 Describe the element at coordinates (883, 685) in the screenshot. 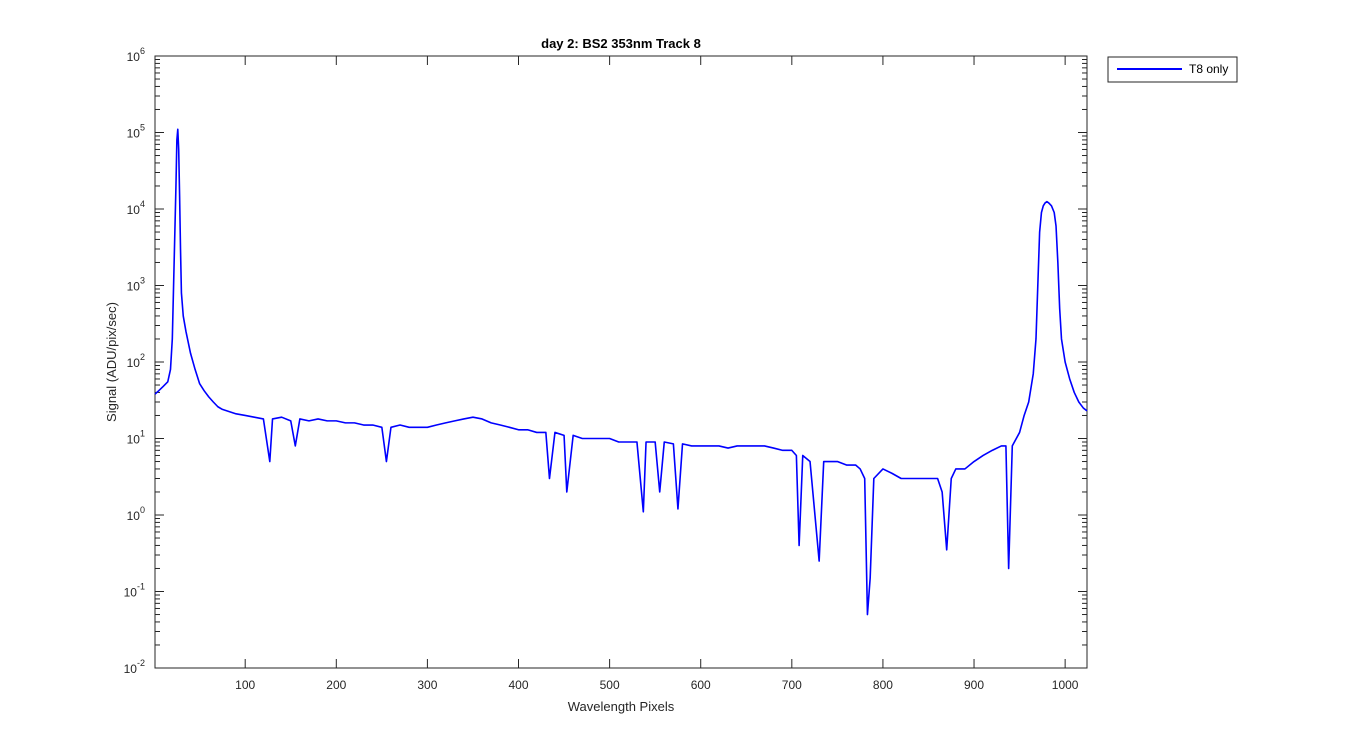

I see `x-tick-label: 800` at that location.